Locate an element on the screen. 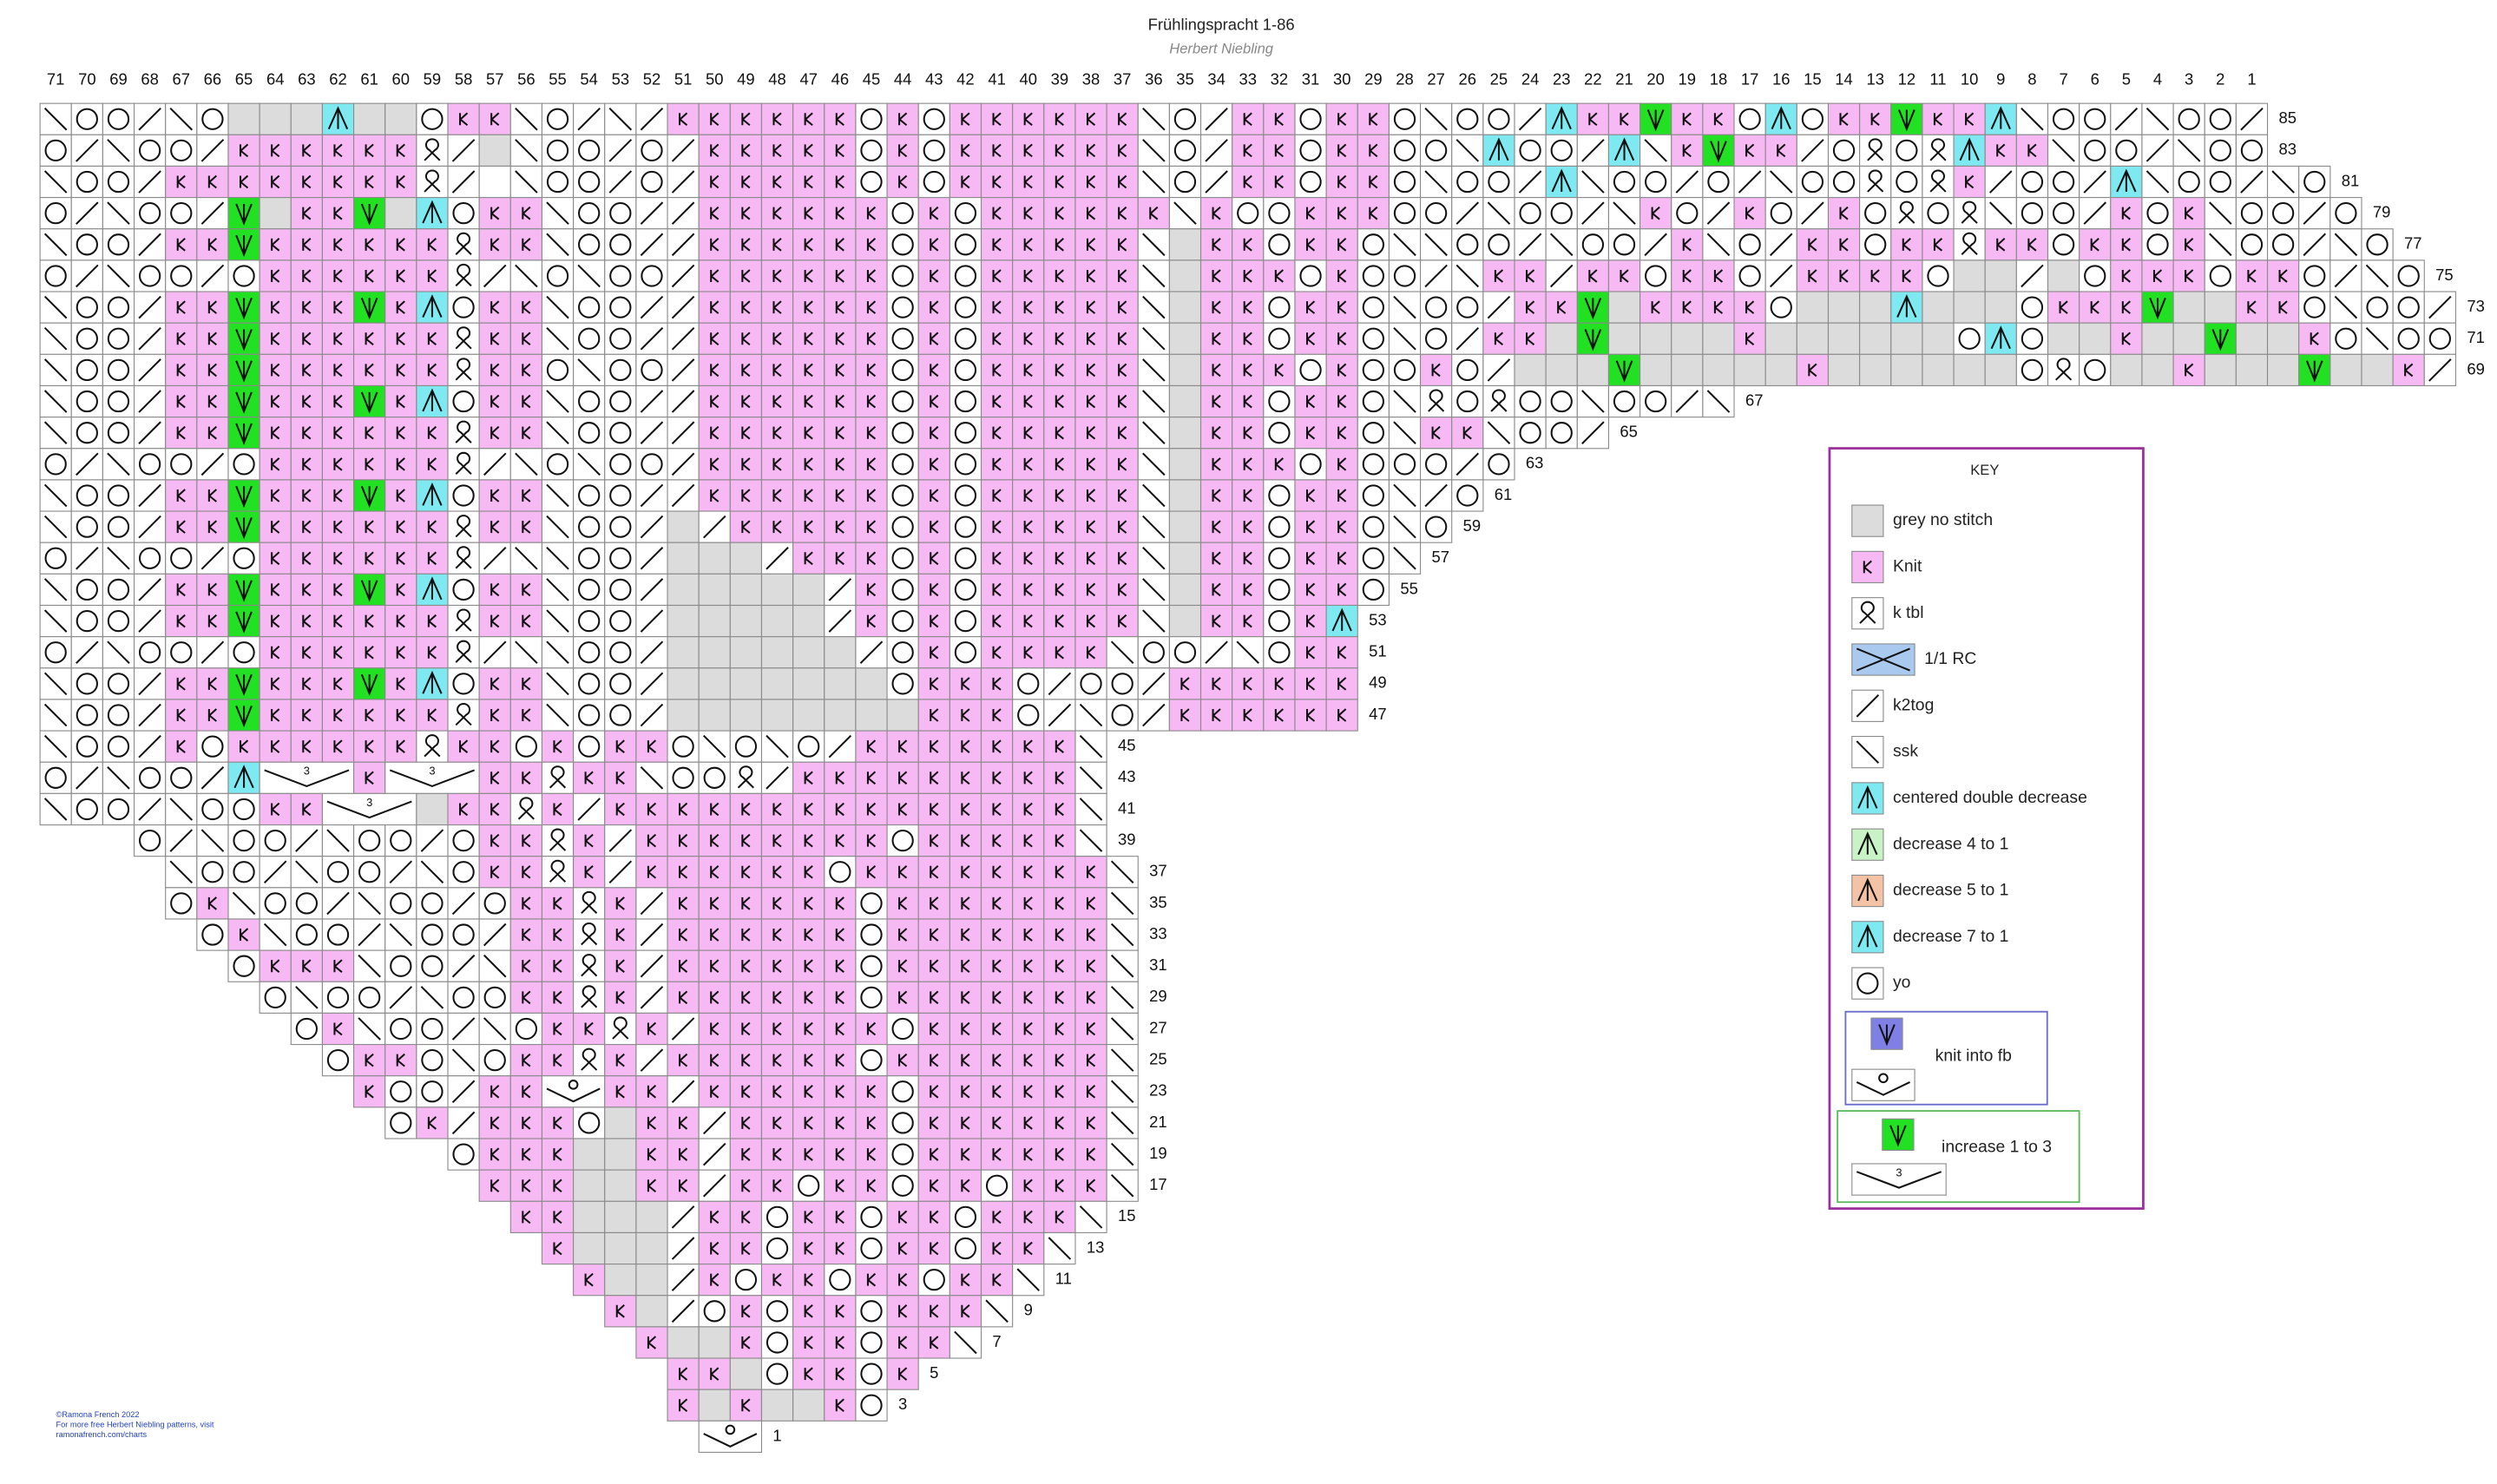 The image size is (2497, 1484). bracket-label: 3 is located at coordinates (307, 771).